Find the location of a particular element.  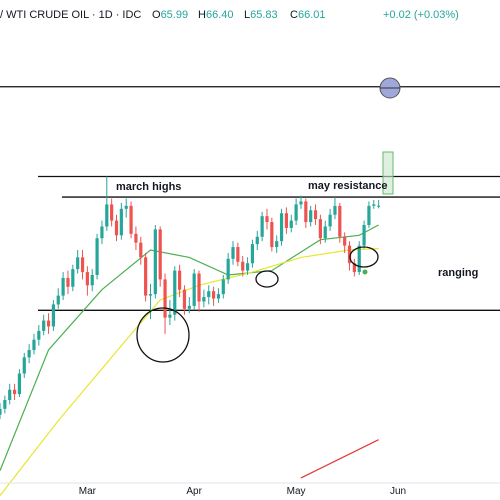

x-tick-label: Apr is located at coordinates (194, 491).